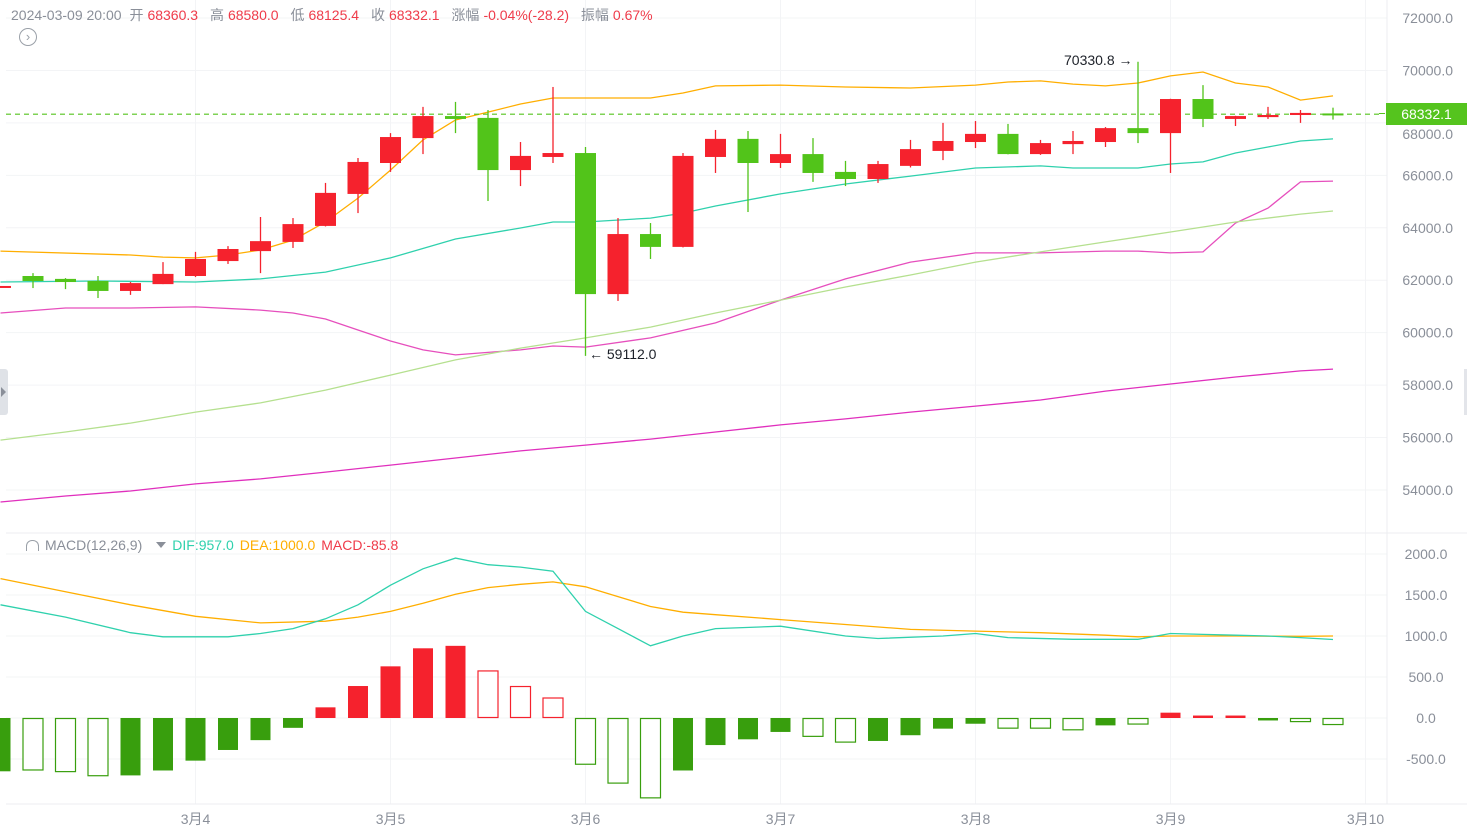  What do you see at coordinates (32, 545) in the screenshot?
I see `bell-icon` at bounding box center [32, 545].